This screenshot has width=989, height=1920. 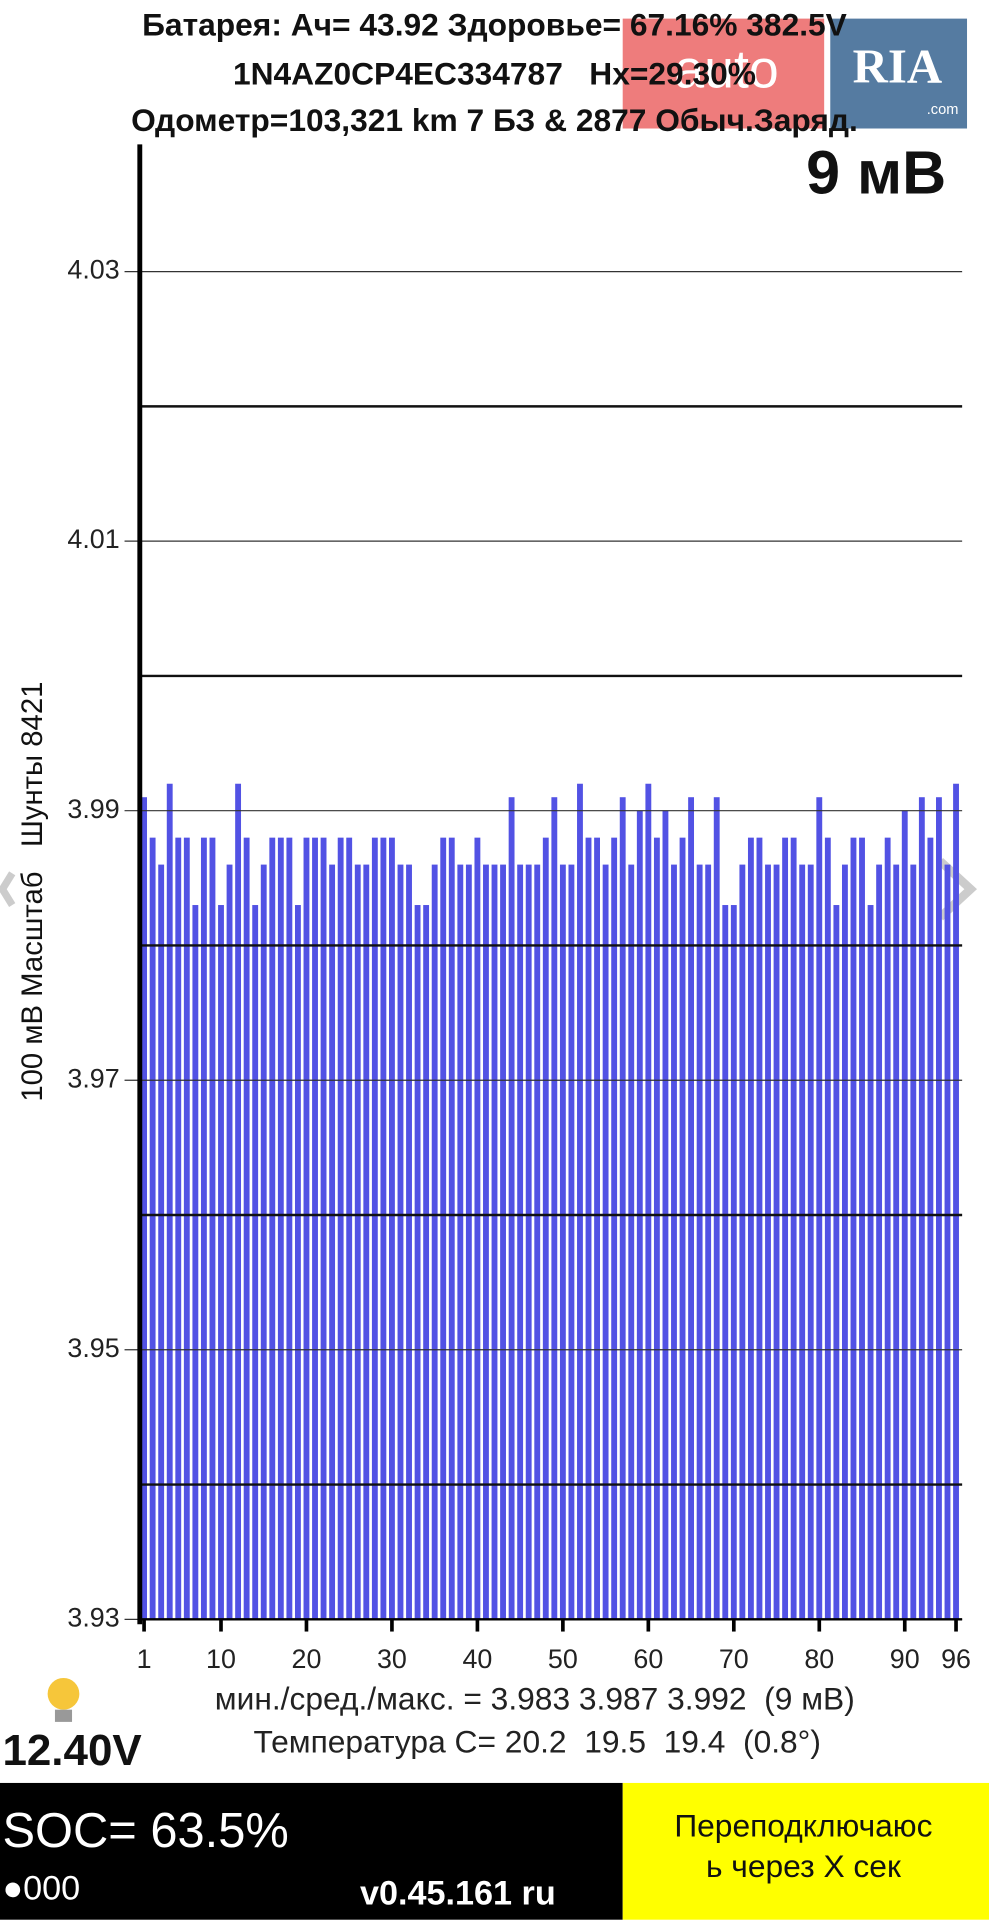 I want to click on x-tick-label: 96, so click(x=956, y=1659).